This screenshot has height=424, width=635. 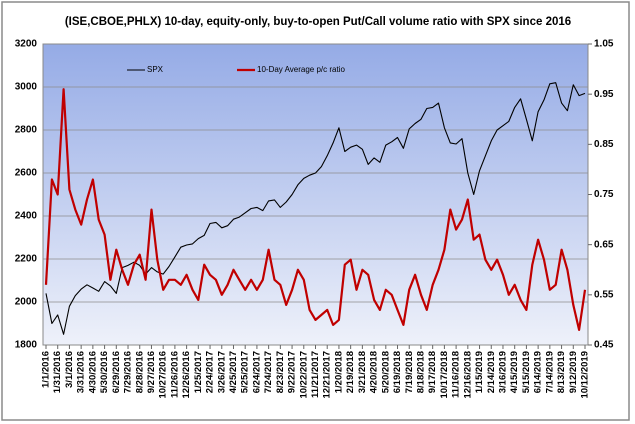 I want to click on x-tick-label: 6/14/2019, so click(x=538, y=372).